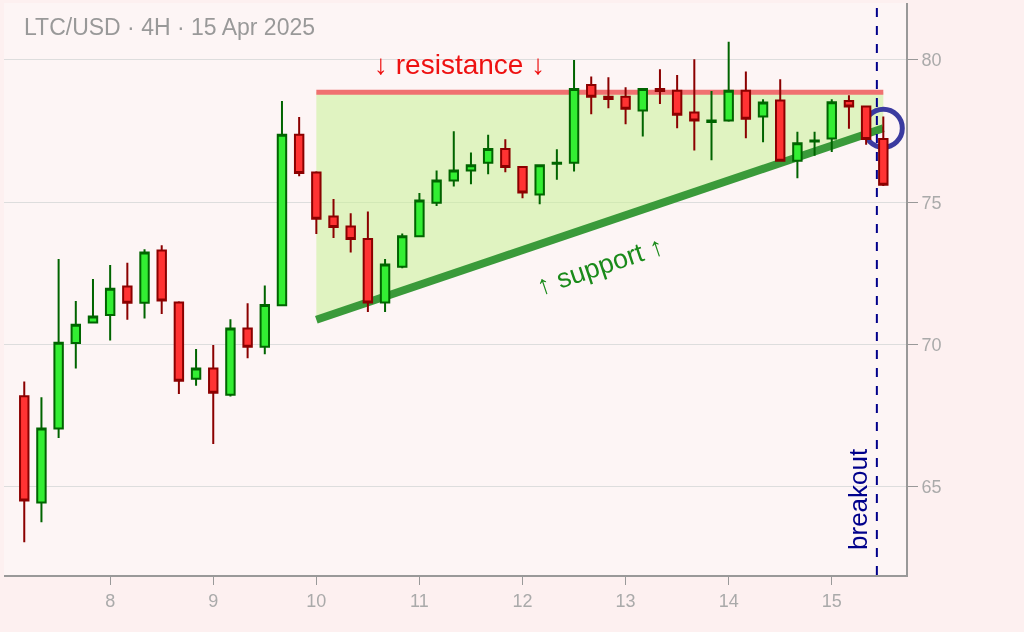 This screenshot has width=1024, height=632. Describe the element at coordinates (600, 266) in the screenshot. I see `text: ↑ support ↑` at that location.